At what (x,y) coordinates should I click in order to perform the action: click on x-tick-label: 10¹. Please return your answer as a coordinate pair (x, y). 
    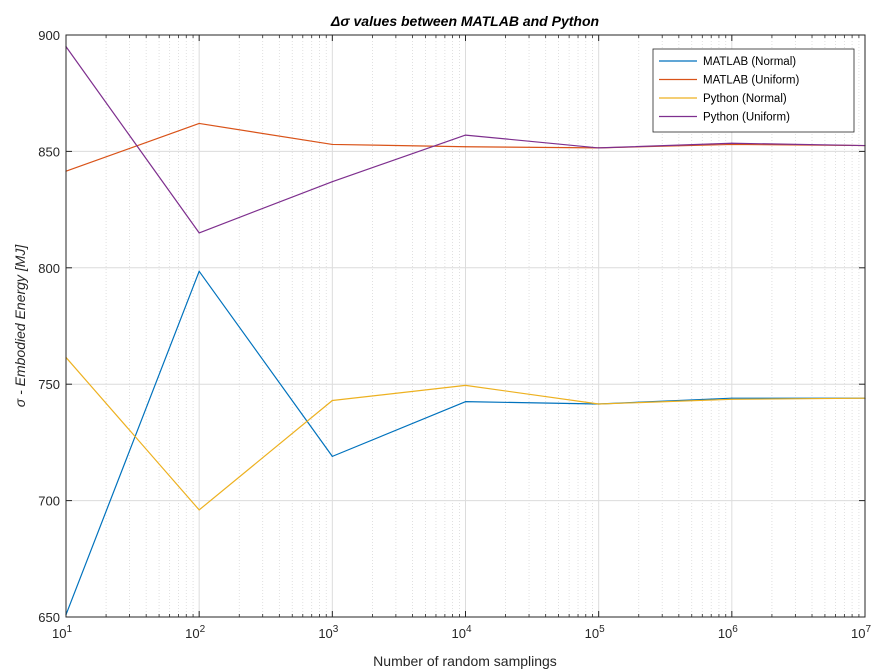
    Looking at the image, I should click on (62, 632).